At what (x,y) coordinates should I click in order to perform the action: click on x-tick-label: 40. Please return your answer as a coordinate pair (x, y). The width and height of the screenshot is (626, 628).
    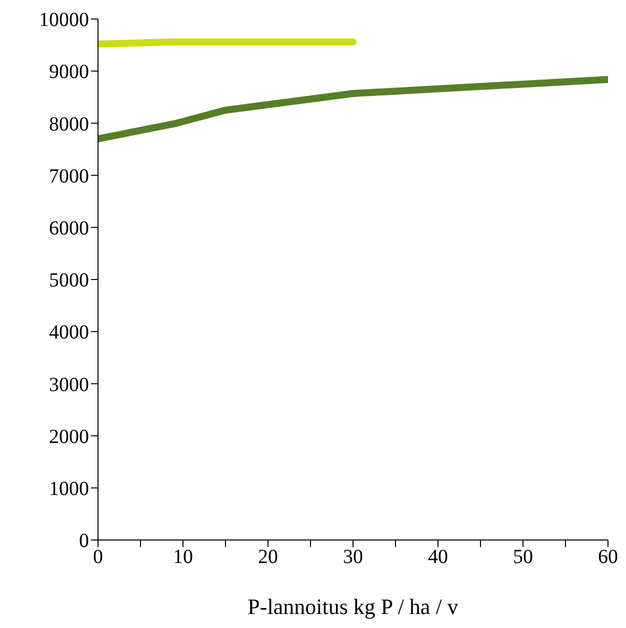
    Looking at the image, I should click on (438, 557).